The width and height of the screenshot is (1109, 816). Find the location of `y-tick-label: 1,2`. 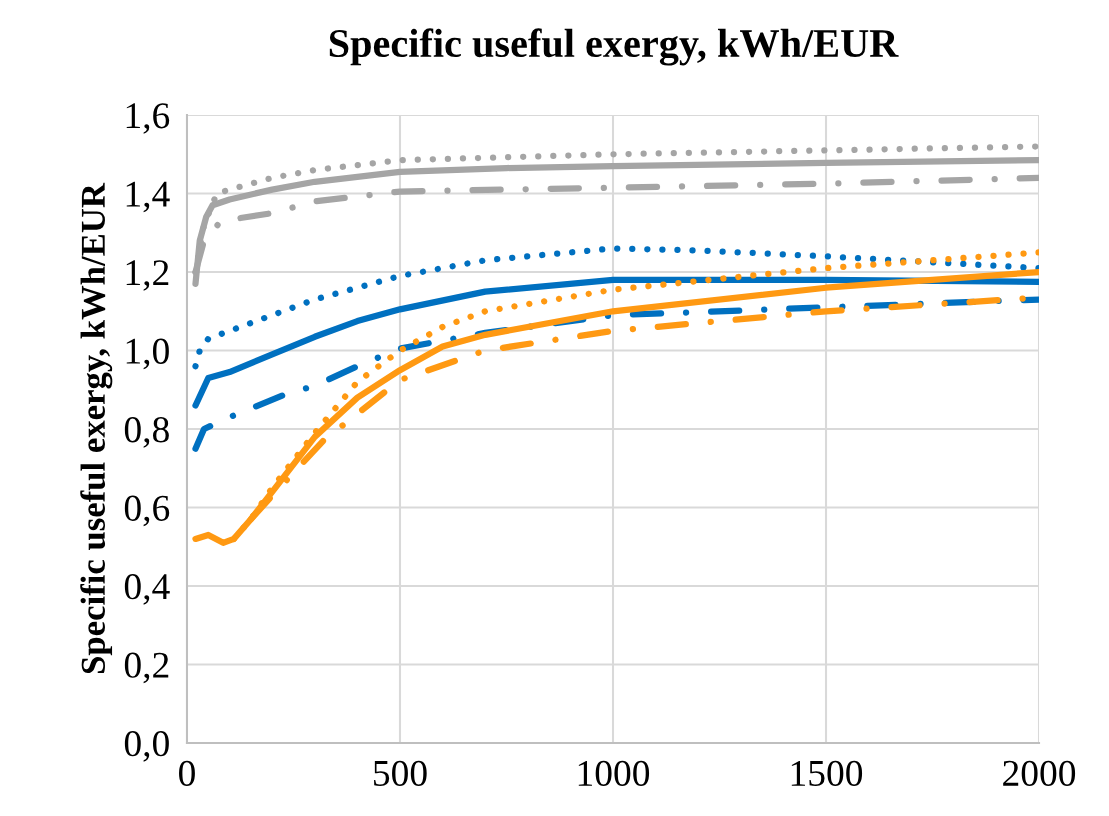

y-tick-label: 1,2 is located at coordinates (147, 275).